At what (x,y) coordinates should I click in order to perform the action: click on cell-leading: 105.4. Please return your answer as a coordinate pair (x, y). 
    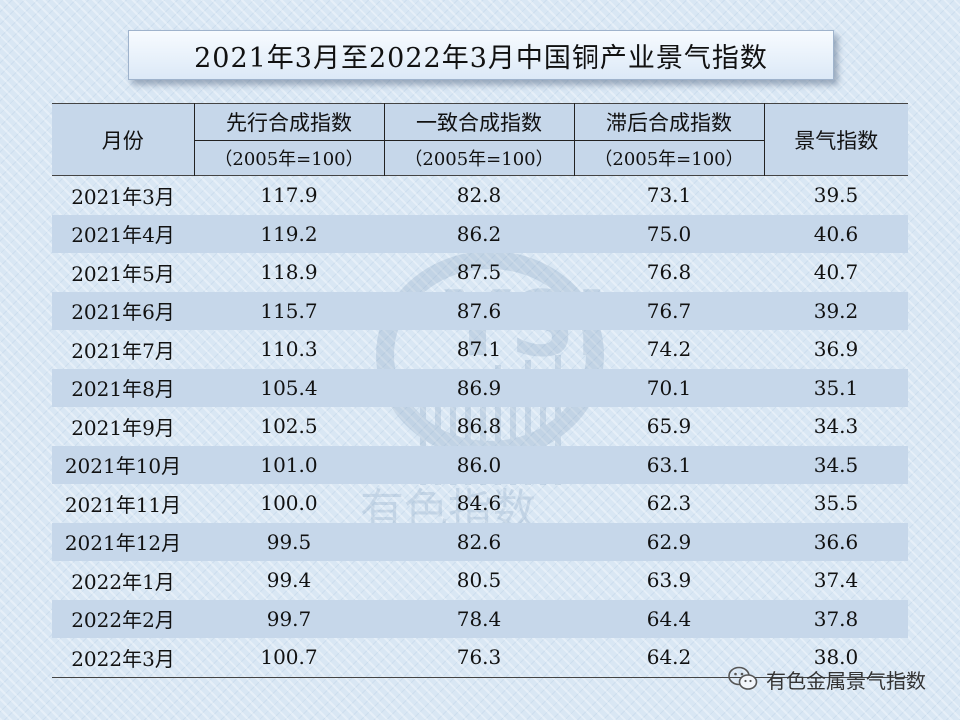
    Looking at the image, I should click on (289, 387).